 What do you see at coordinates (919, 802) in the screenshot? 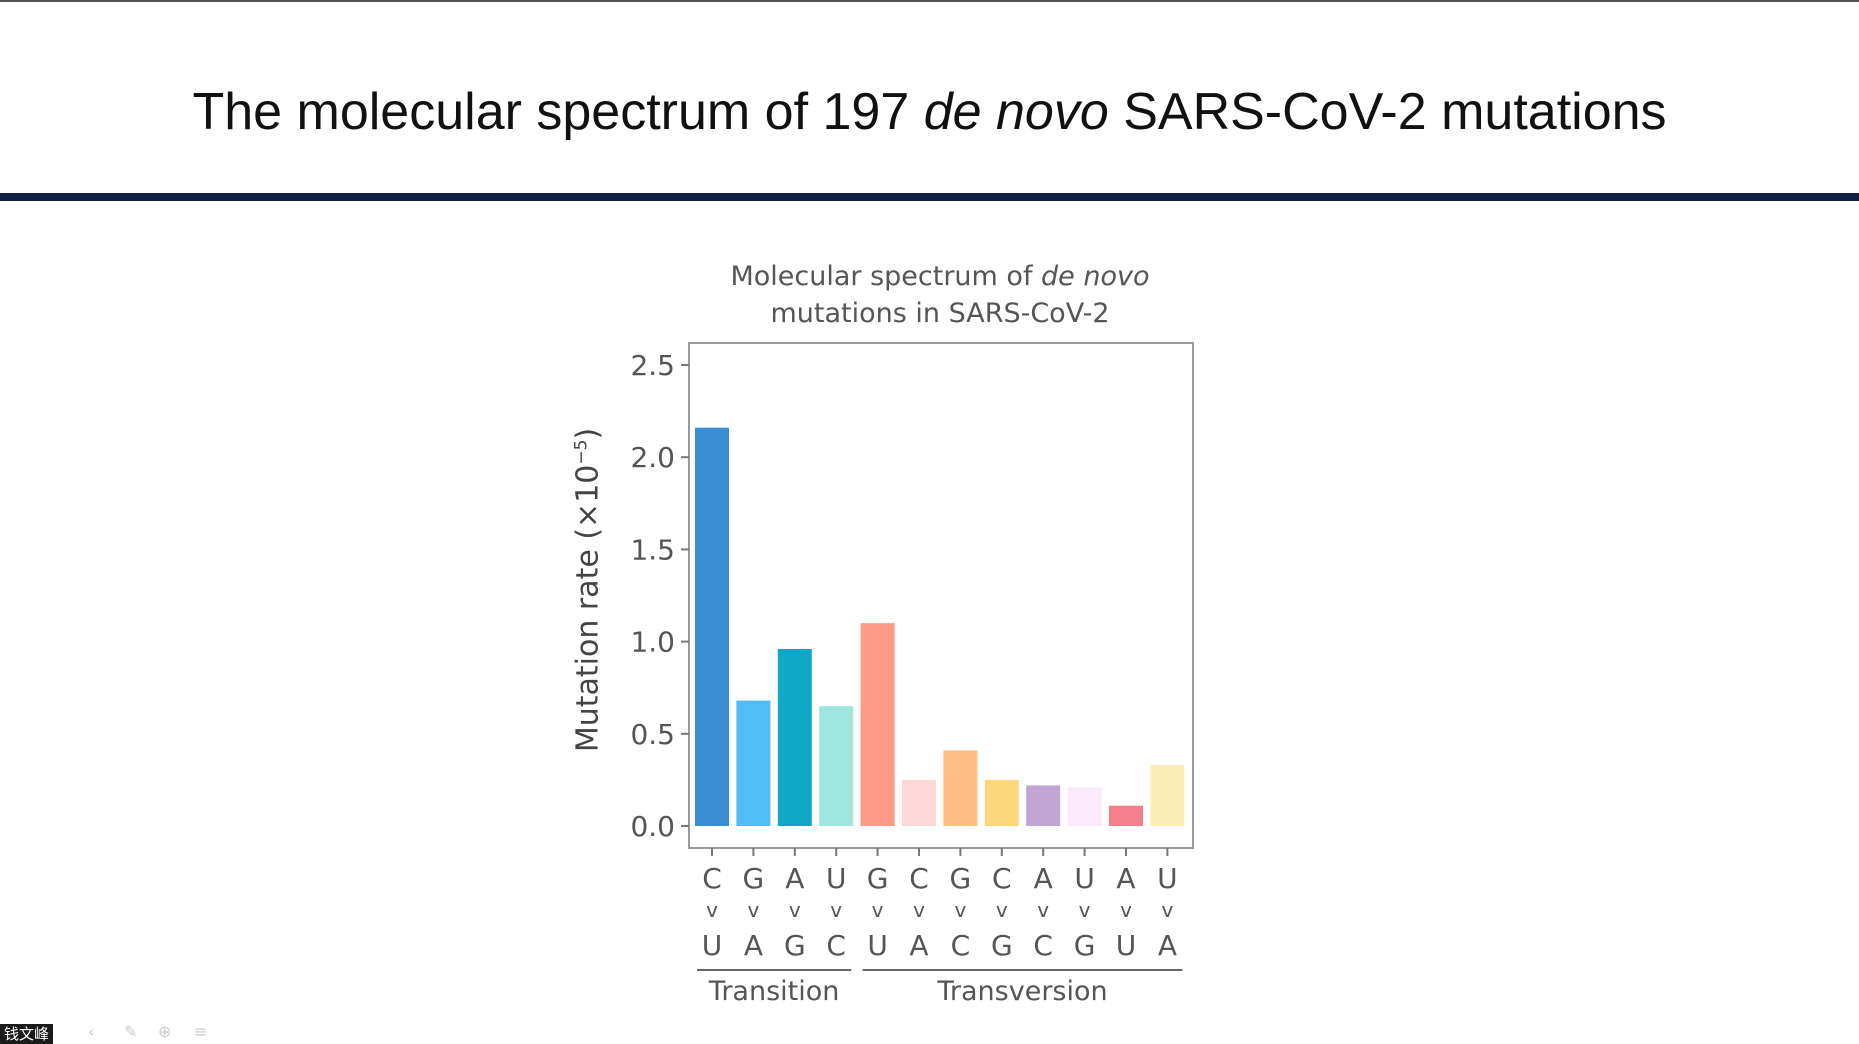
I see `bar-C-A` at bounding box center [919, 802].